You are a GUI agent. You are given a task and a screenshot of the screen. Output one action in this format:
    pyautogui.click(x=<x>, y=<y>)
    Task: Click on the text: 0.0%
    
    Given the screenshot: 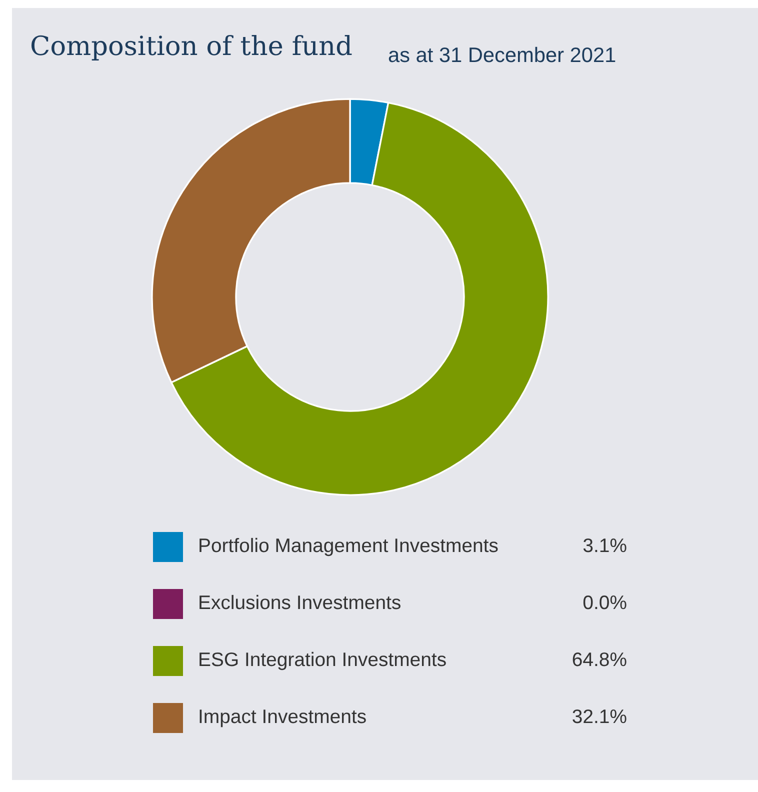 What is the action you would take?
    pyautogui.click(x=604, y=602)
    